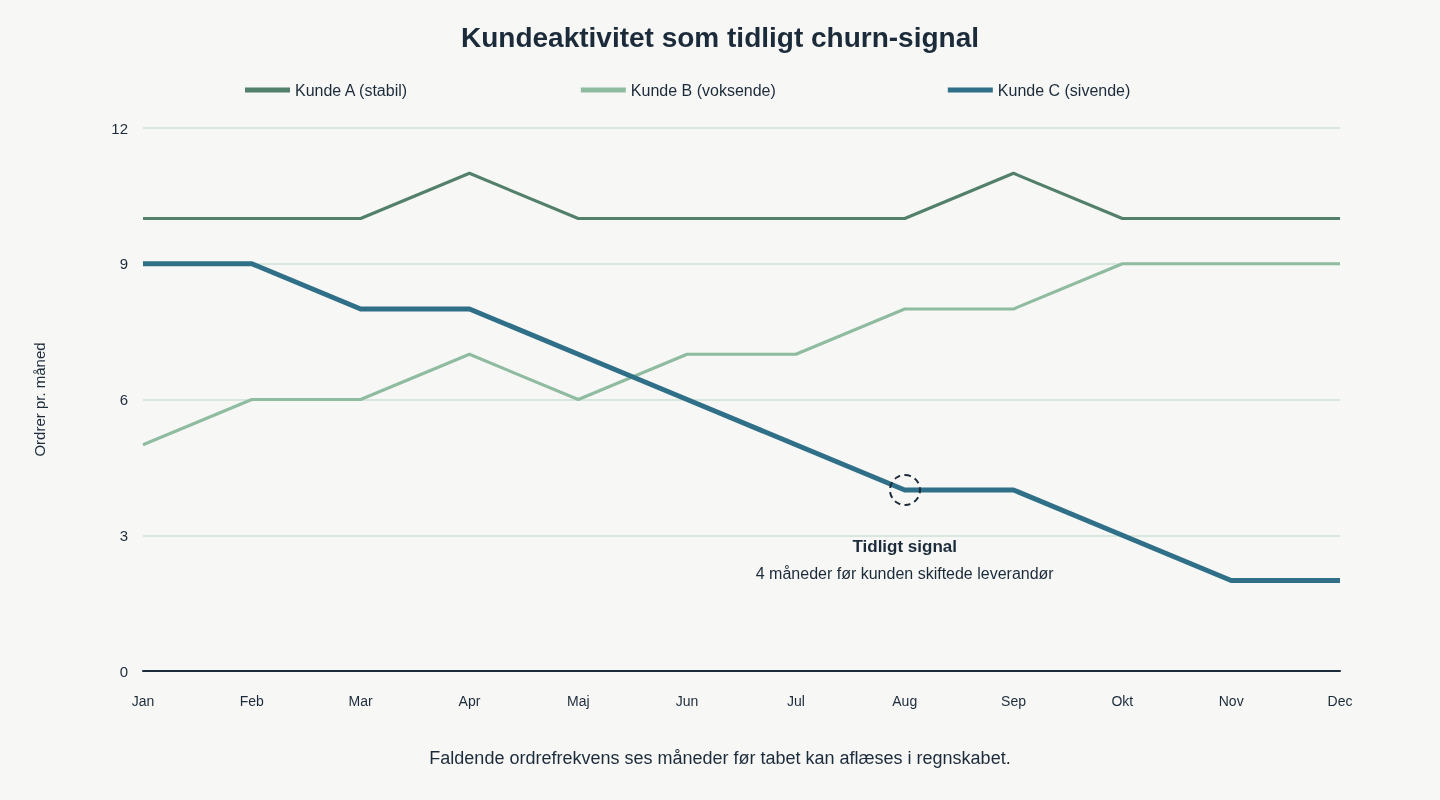 The height and width of the screenshot is (800, 1440). Describe the element at coordinates (905, 573) in the screenshot. I see `annotation: 4 måneder før kunden skiftede leverandør` at that location.